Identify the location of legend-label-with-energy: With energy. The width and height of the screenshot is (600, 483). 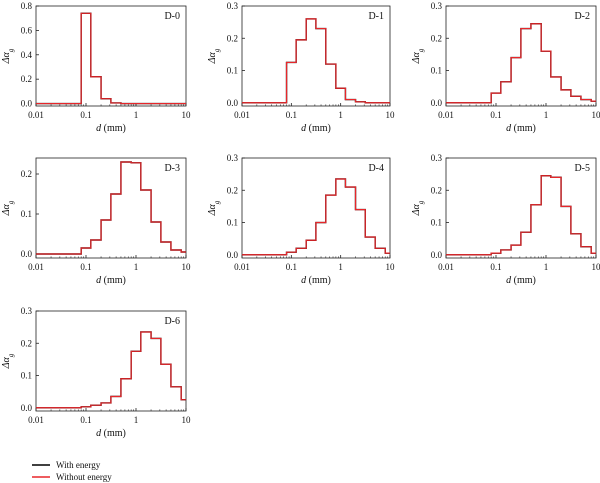
(78, 465).